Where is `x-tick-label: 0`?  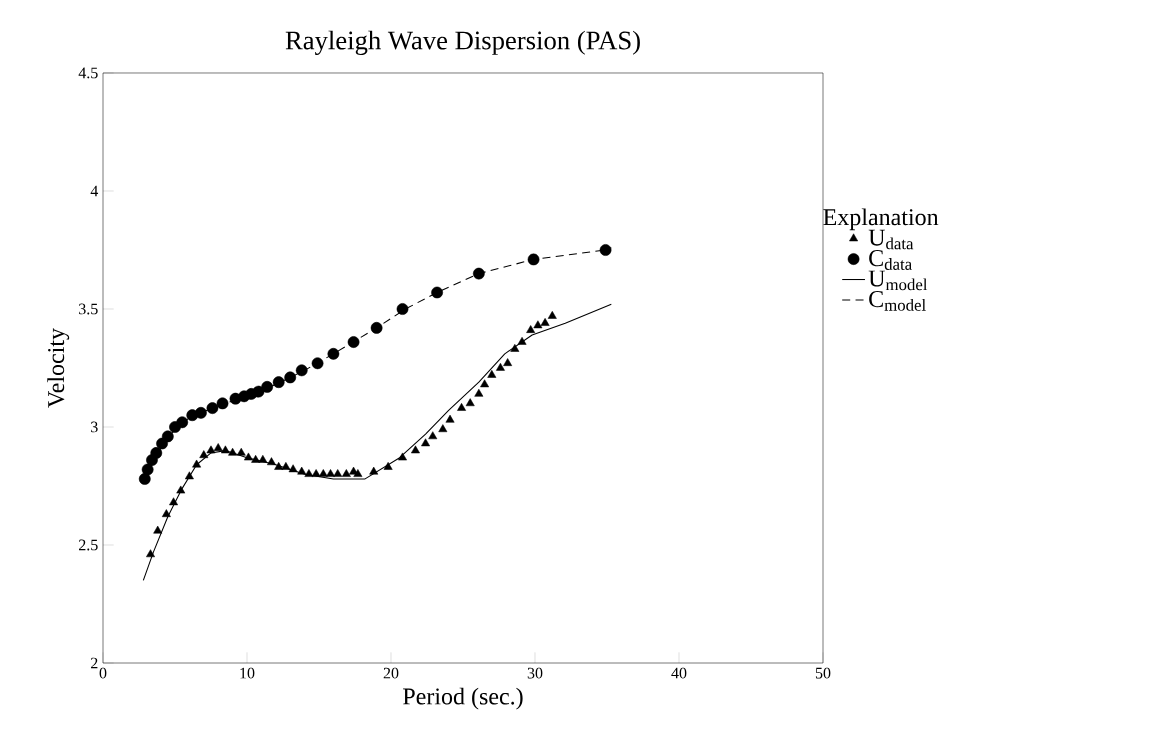
x-tick-label: 0 is located at coordinates (103, 673).